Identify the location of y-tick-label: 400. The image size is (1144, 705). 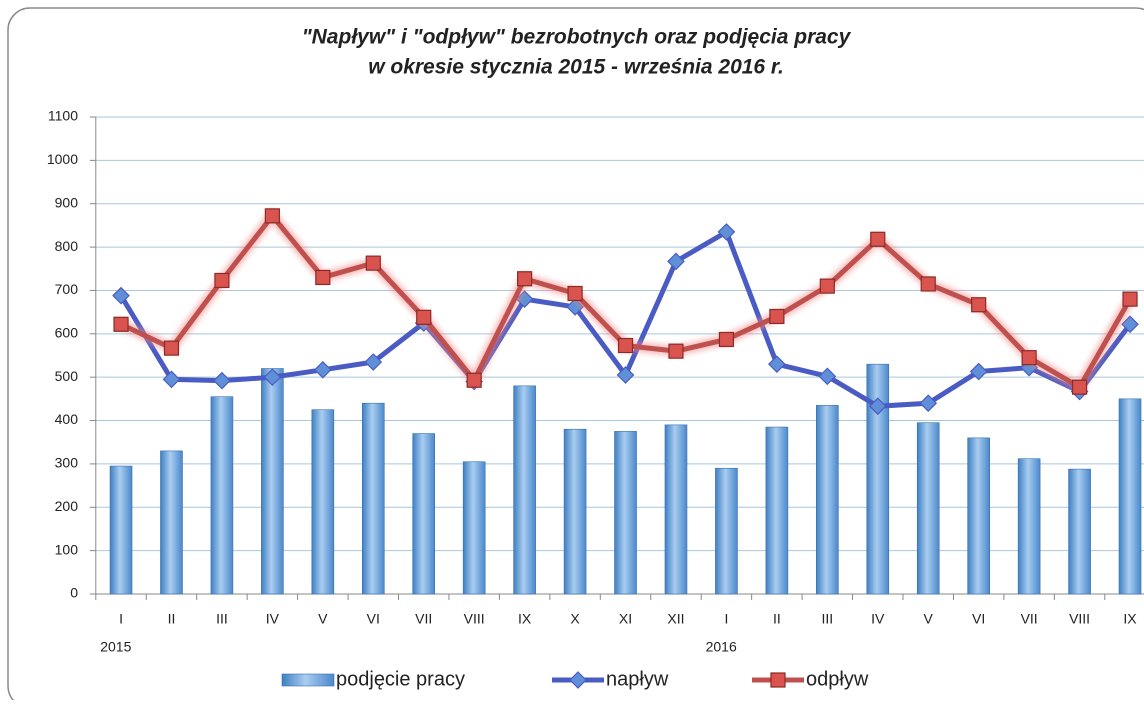
(67, 419).